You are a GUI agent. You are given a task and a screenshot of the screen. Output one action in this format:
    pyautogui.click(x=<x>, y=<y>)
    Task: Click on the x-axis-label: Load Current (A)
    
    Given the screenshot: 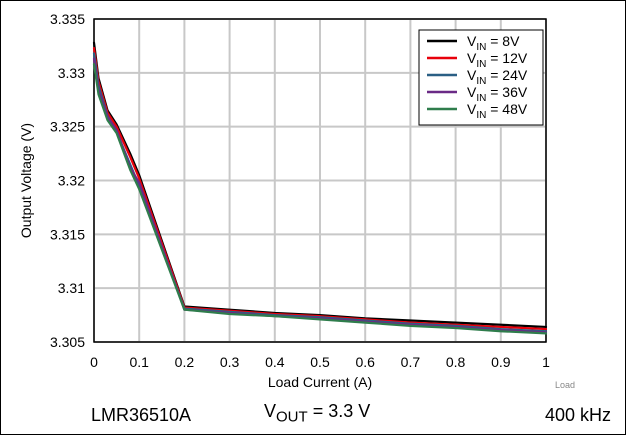 What is the action you would take?
    pyautogui.click(x=320, y=382)
    